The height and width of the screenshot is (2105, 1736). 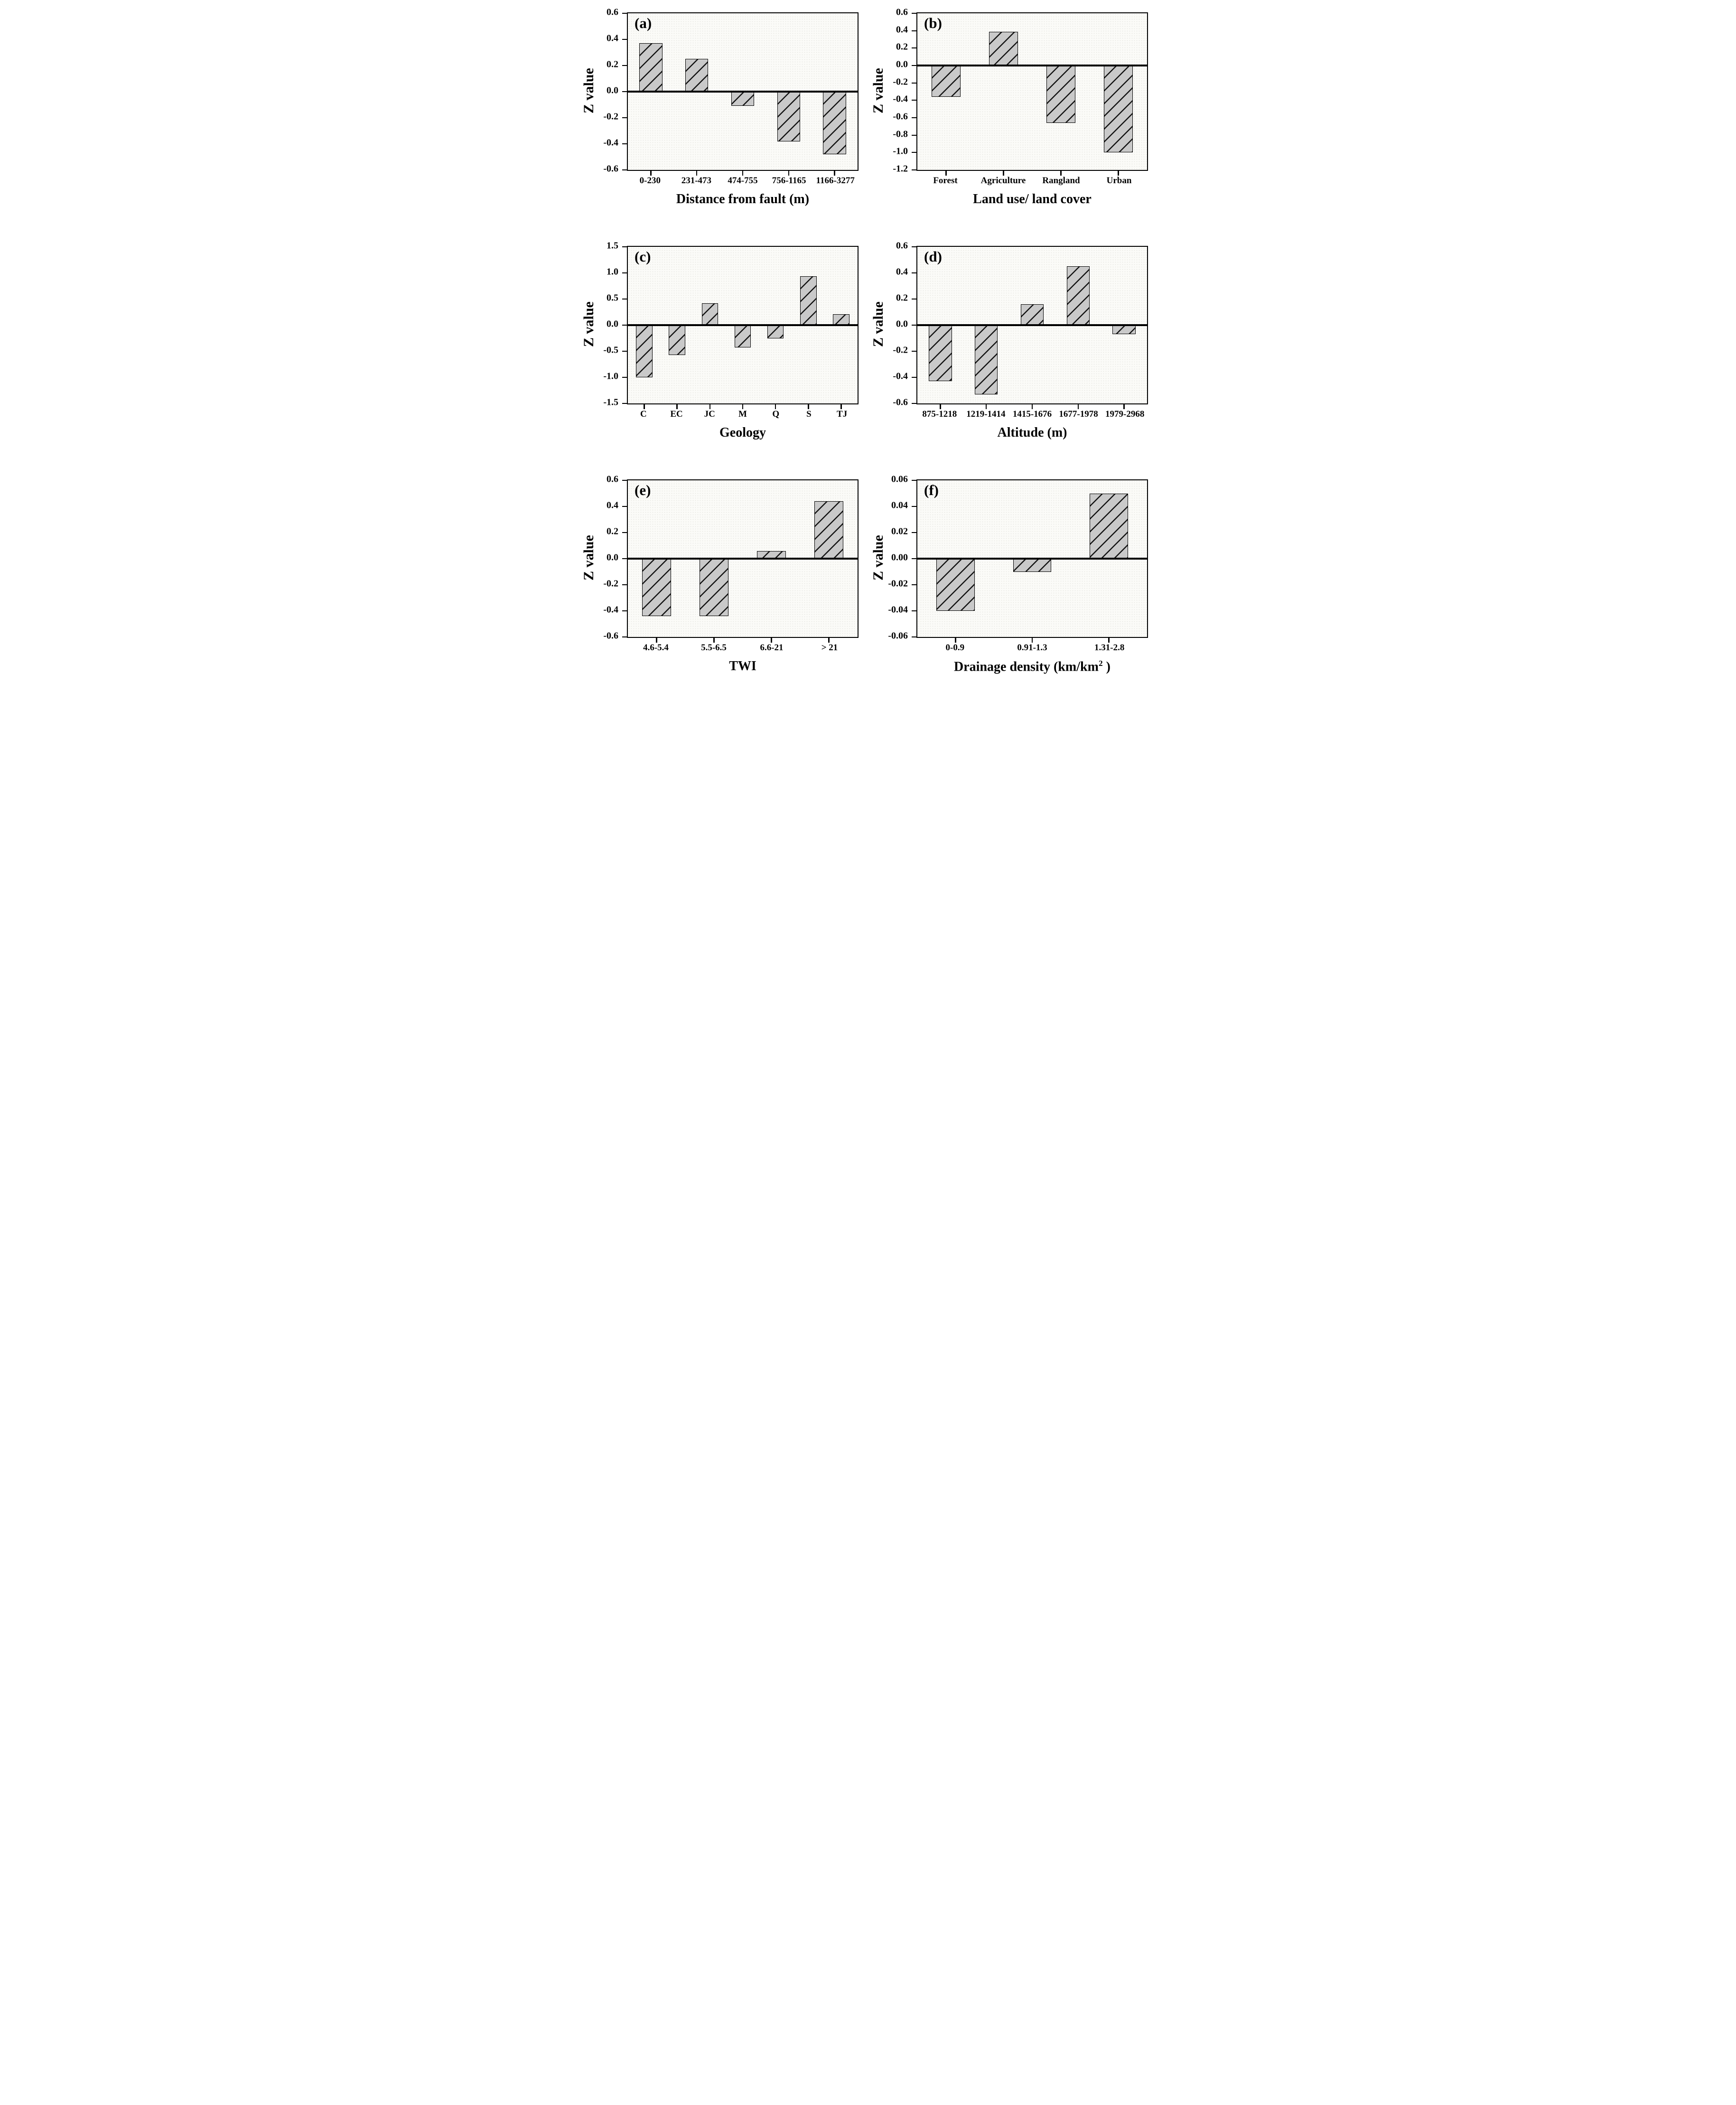 What do you see at coordinates (1032, 649) in the screenshot?
I see `x-axis-tick-labels: 0-0.9 0.91-1.3 1.31-2.8` at bounding box center [1032, 649].